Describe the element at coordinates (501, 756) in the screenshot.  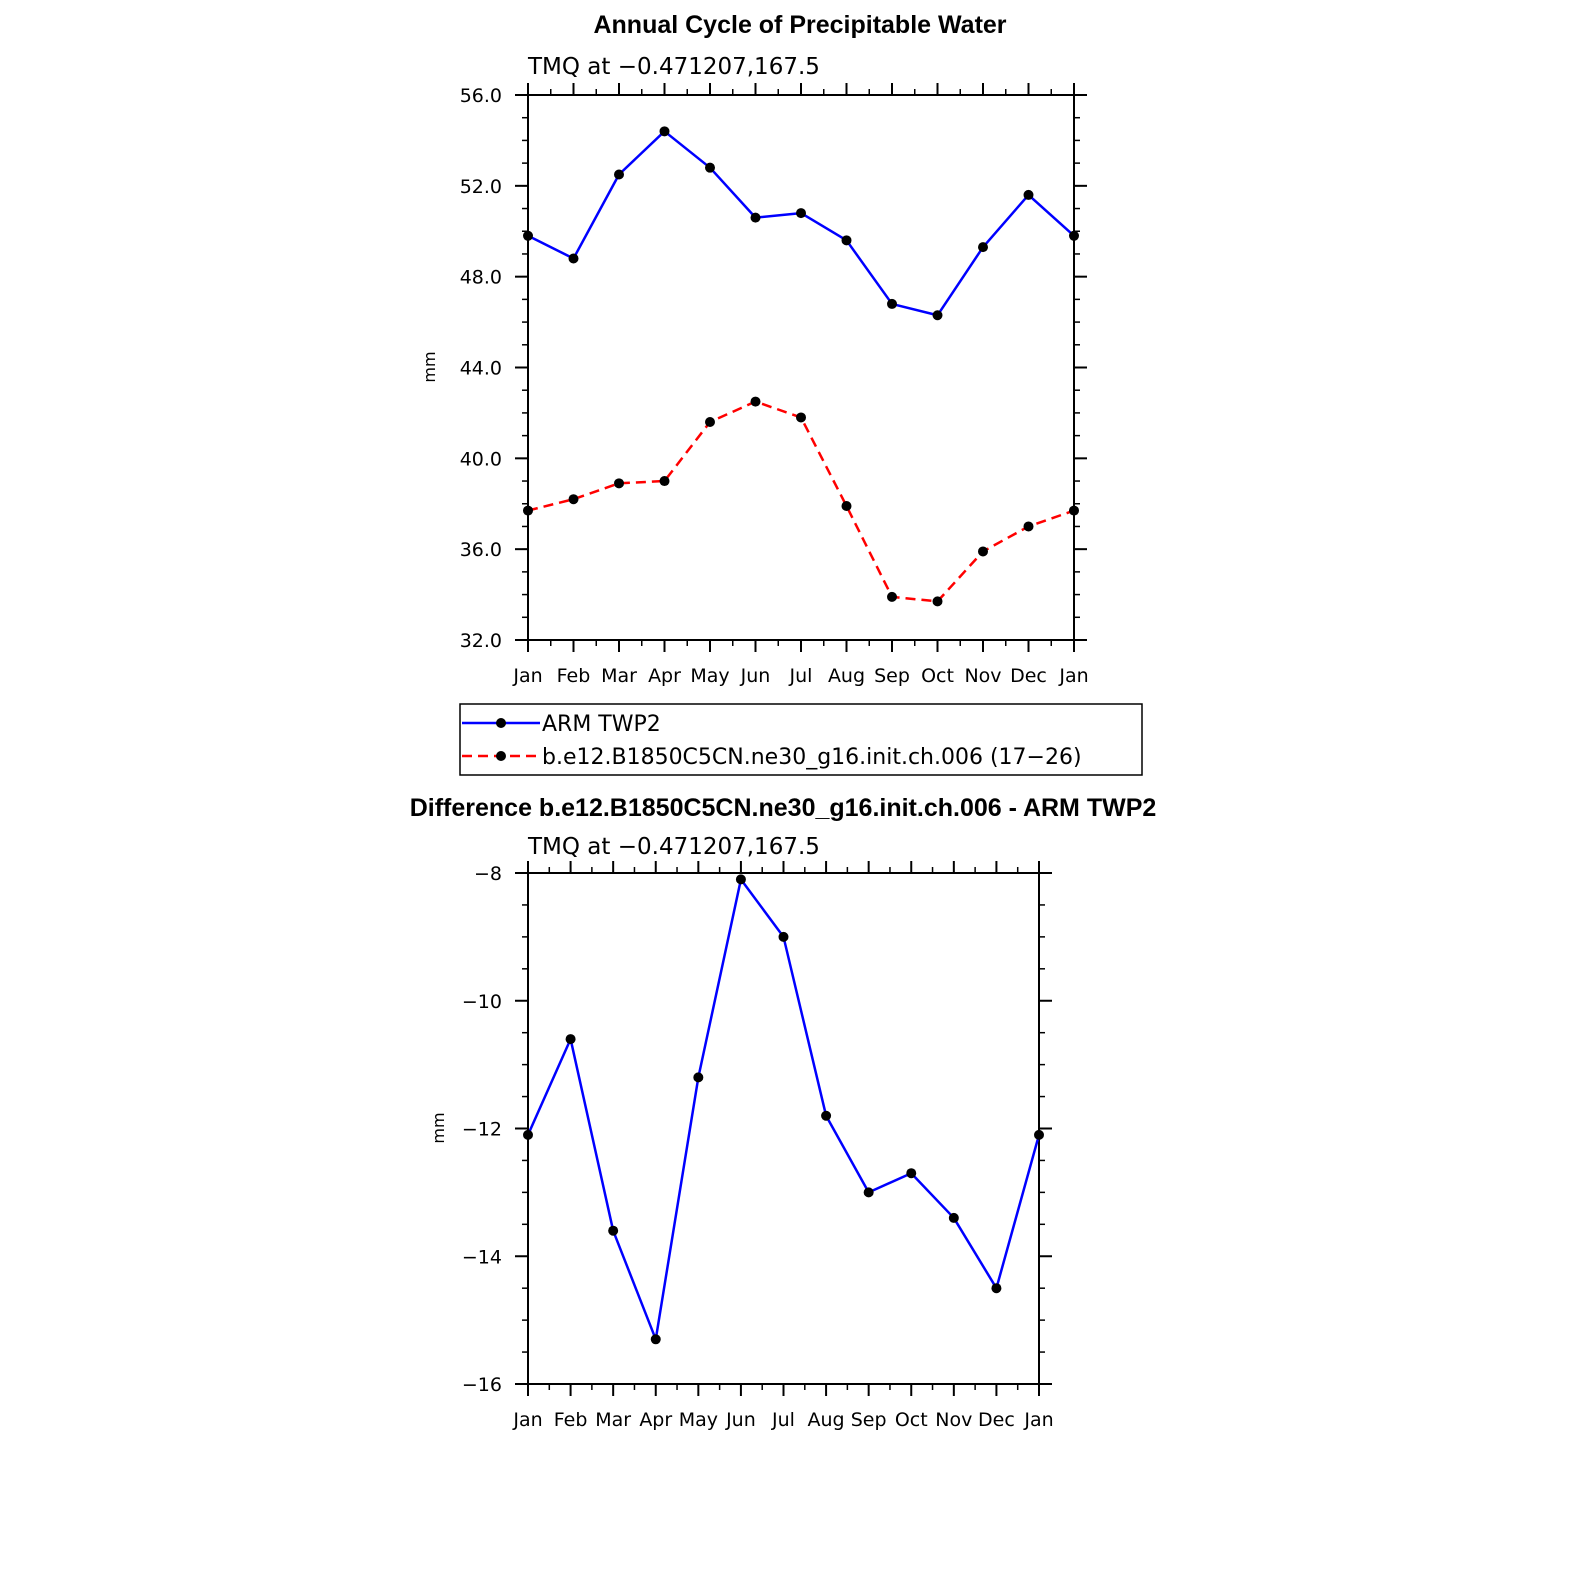
I see `legend-marker-model` at that location.